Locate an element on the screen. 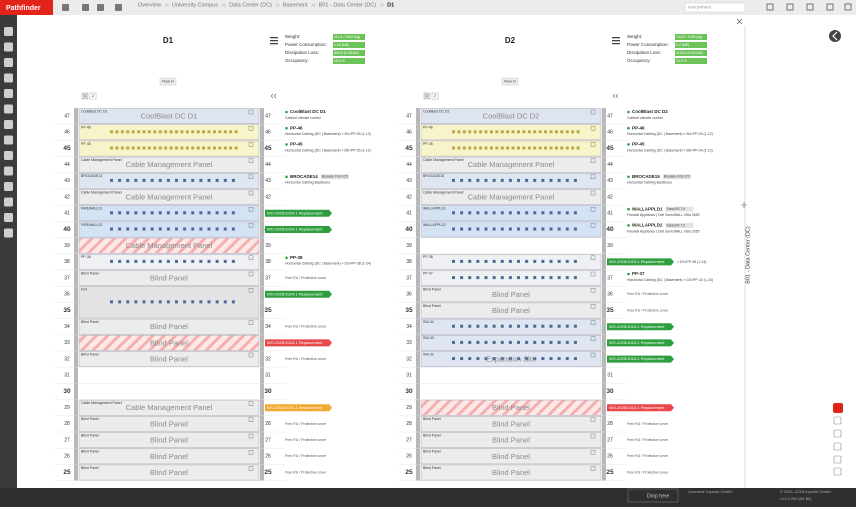 Image resolution: width=856 pixels, height=507 pixels. tool-button is located at coordinates (838, 408).